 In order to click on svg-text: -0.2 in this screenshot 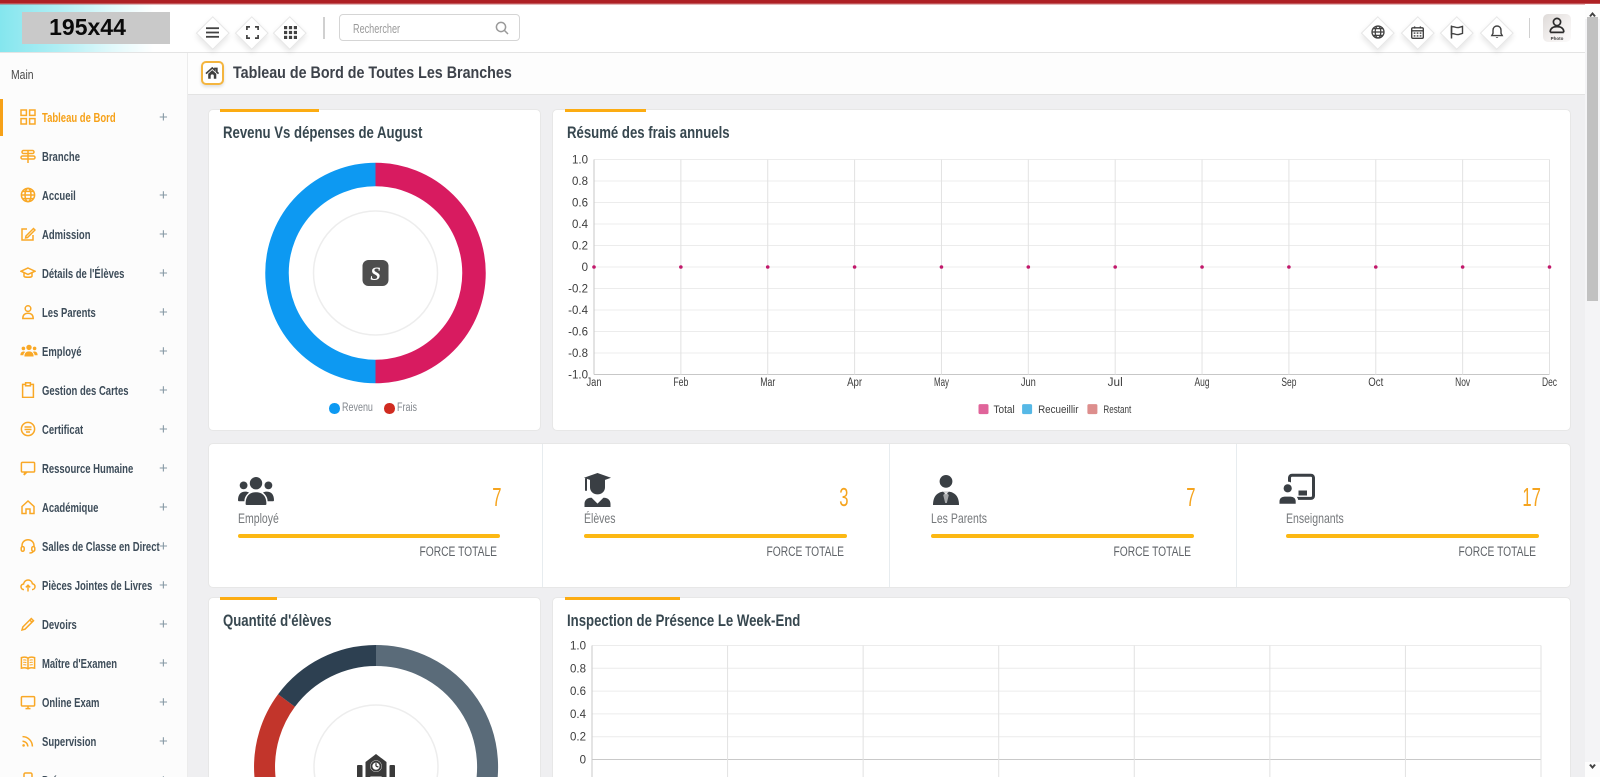, I will do `click(578, 289)`.